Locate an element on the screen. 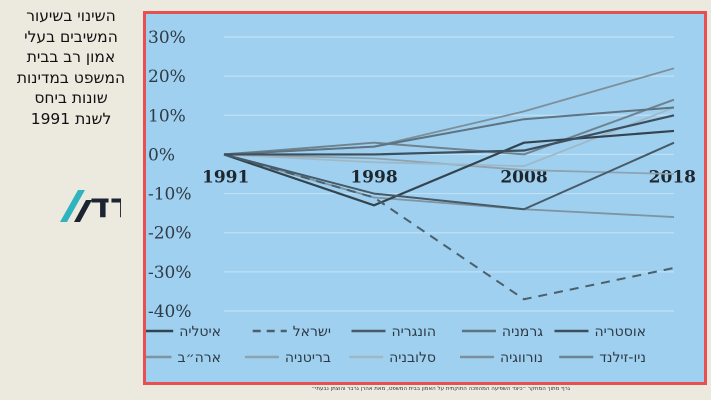 This screenshot has height=400, width=711. y-tick-label: 30% is located at coordinates (167, 38).